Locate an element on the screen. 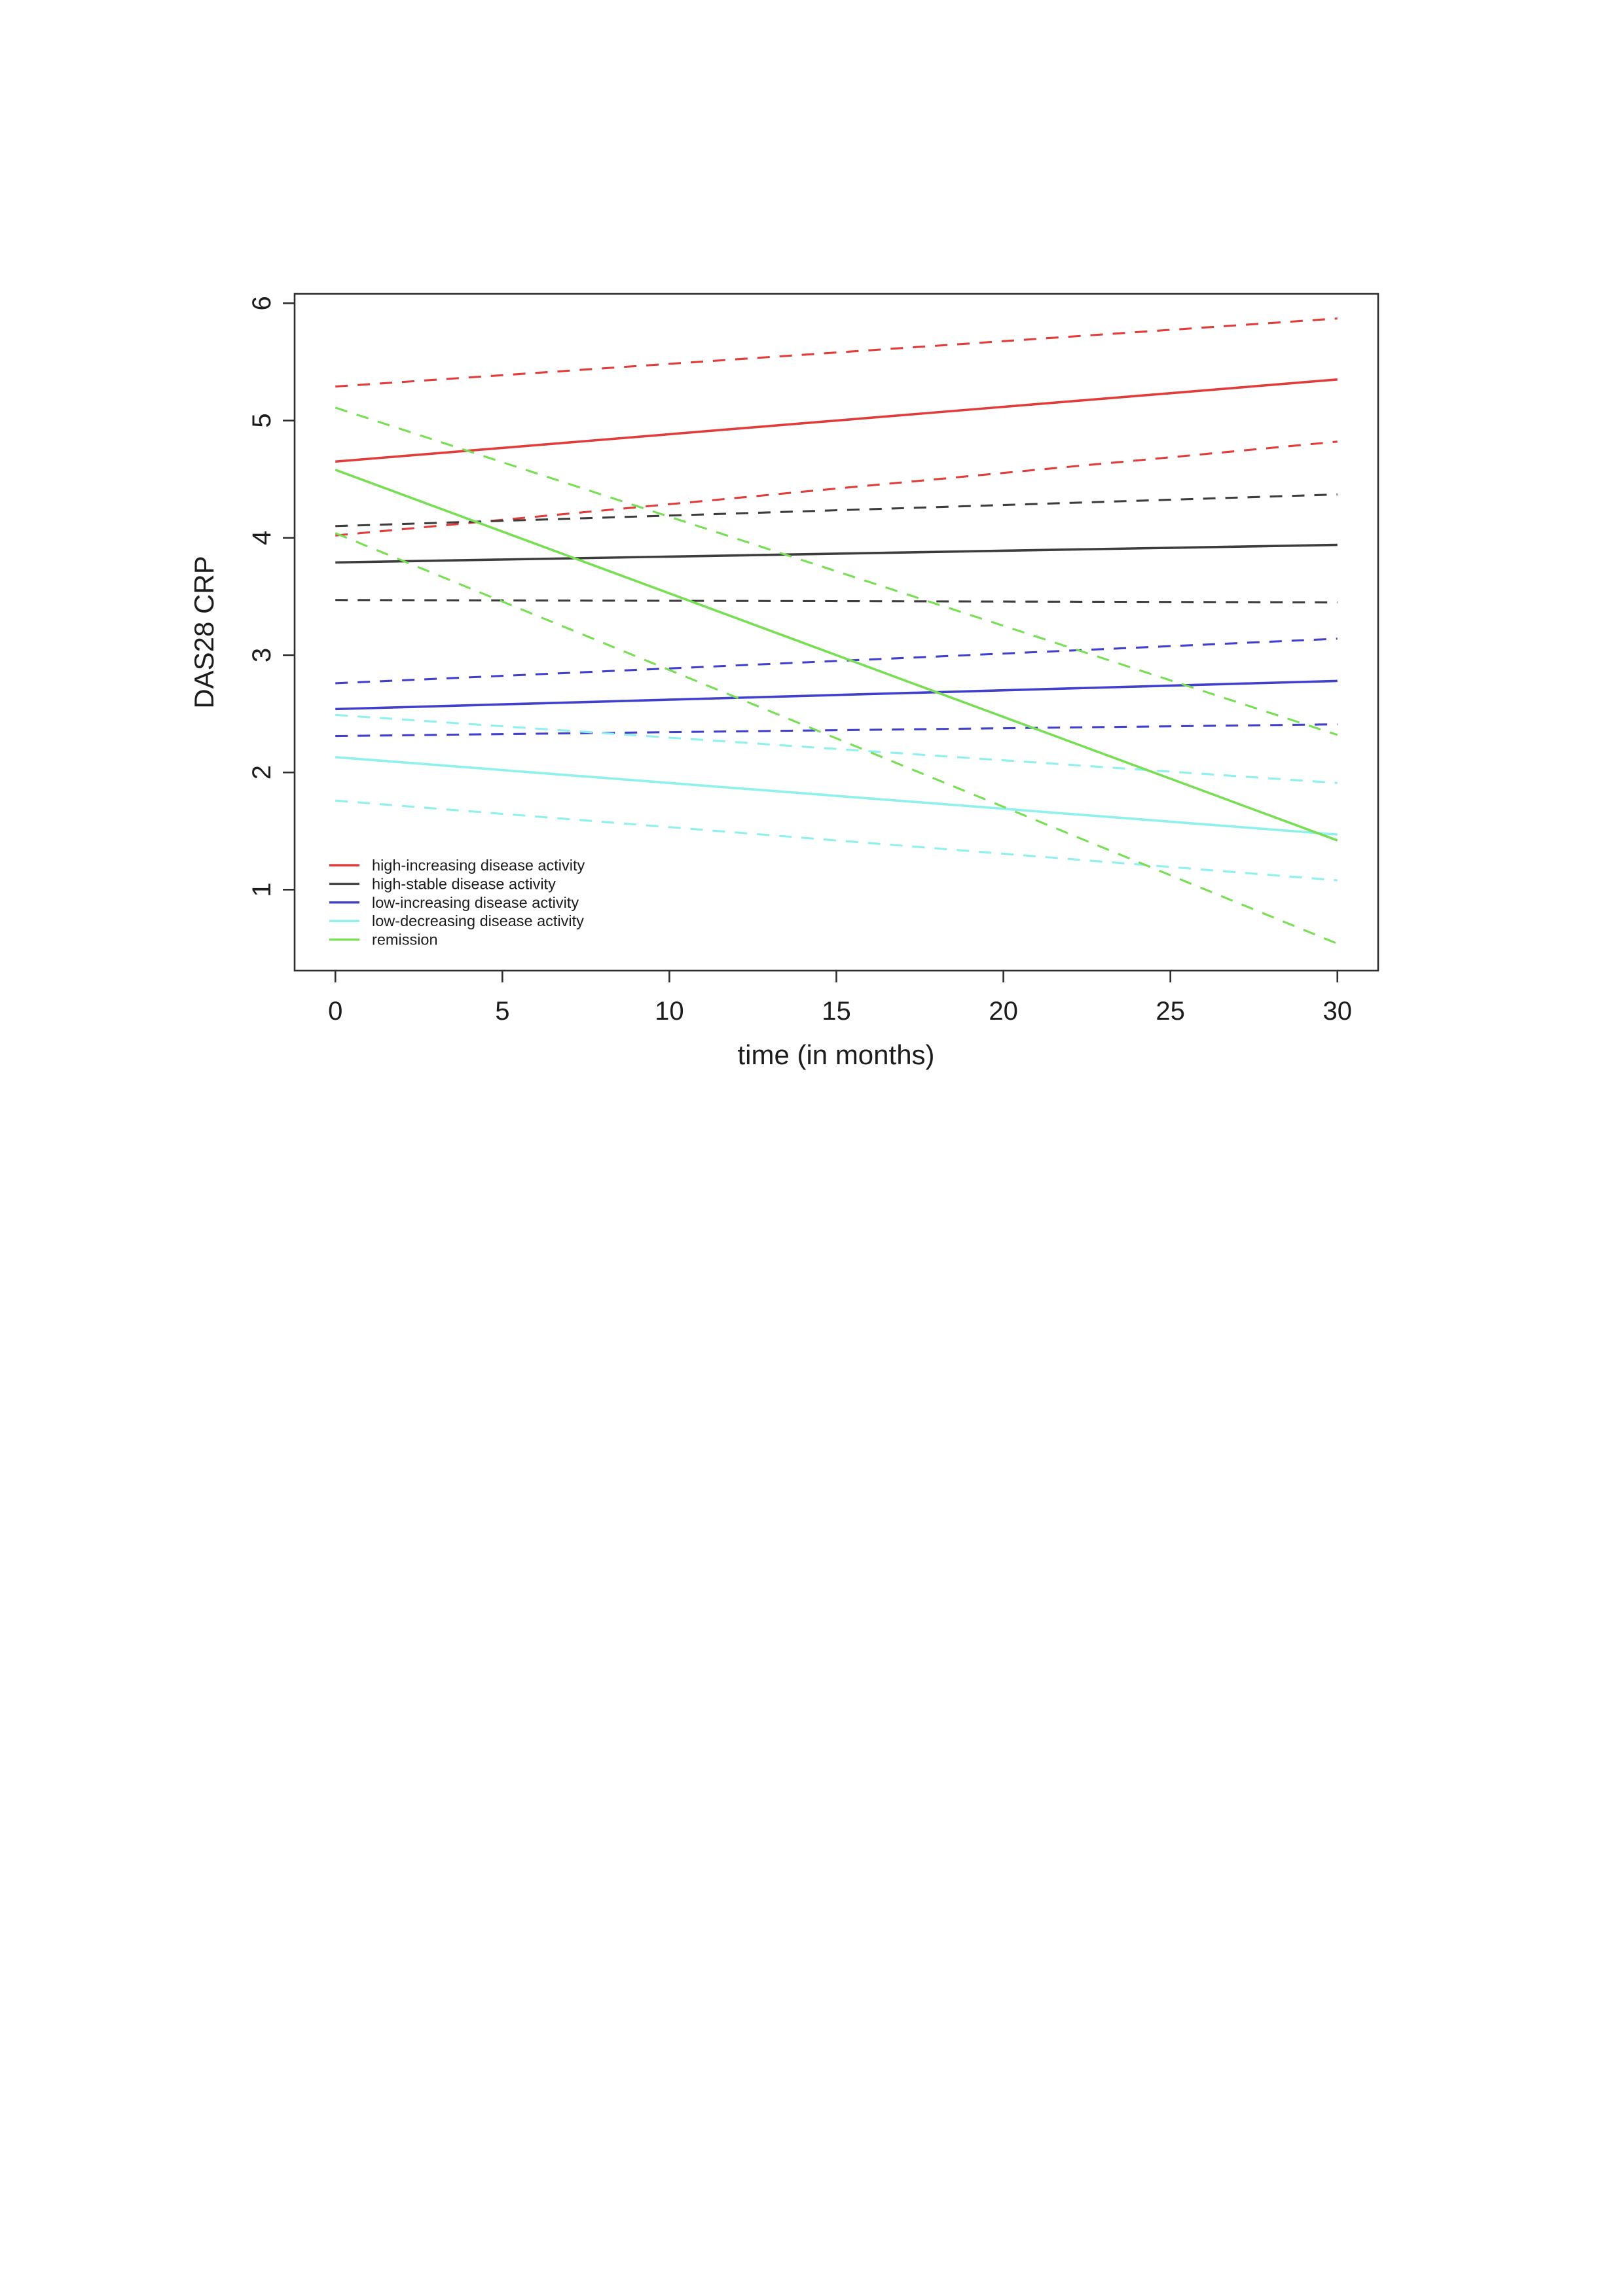 The height and width of the screenshot is (2296, 1623). legend-label: high-stable disease activity is located at coordinates (464, 883).